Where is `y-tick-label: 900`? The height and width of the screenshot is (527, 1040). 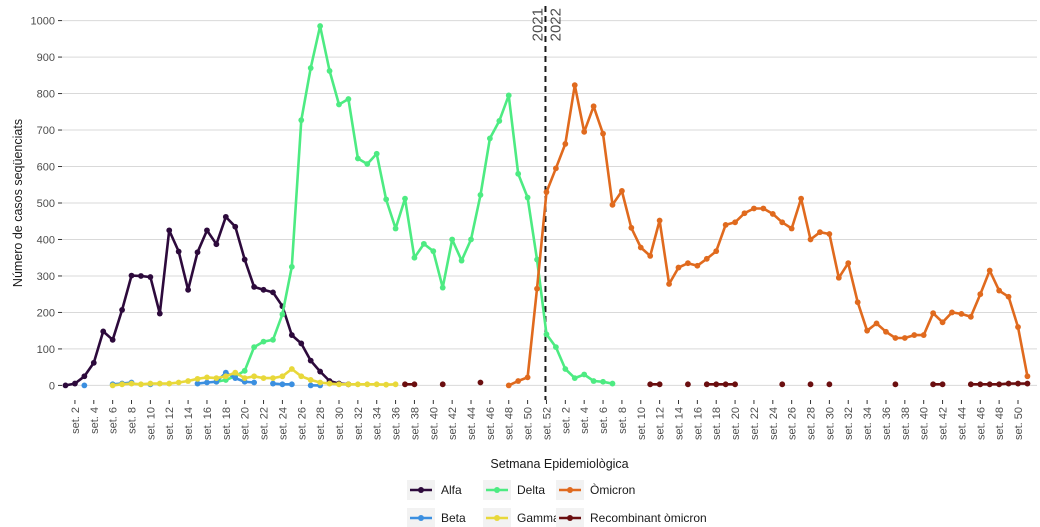 y-tick-label: 900 is located at coordinates (46, 58).